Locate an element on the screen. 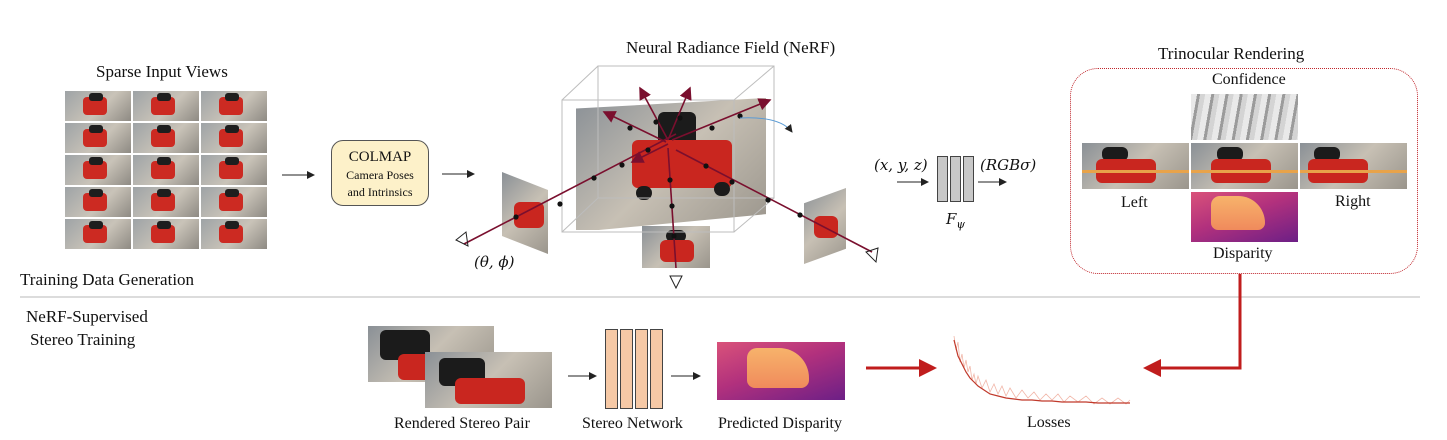 The height and width of the screenshot is (440, 1447). trinocular-rendering-box is located at coordinates (1244, 171).